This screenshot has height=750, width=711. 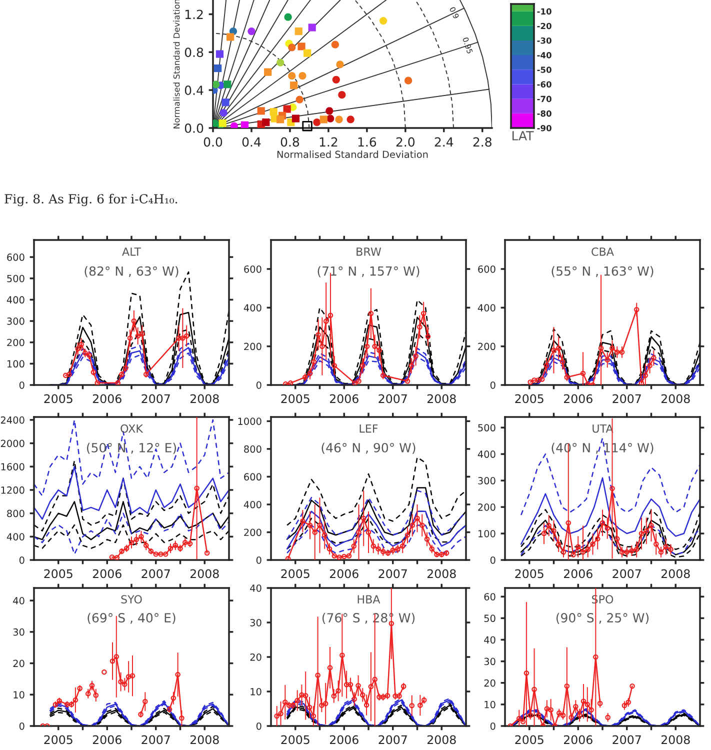 I want to click on color-bar-label: -40, so click(x=544, y=55).